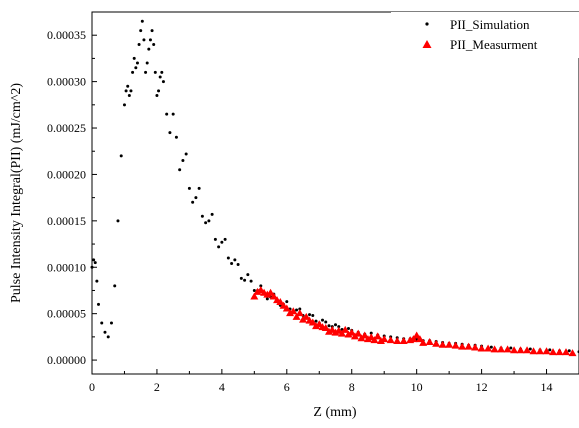 The width and height of the screenshot is (579, 428). What do you see at coordinates (494, 44) in the screenshot?
I see `legend-label-measurement: PII_Measurment` at bounding box center [494, 44].